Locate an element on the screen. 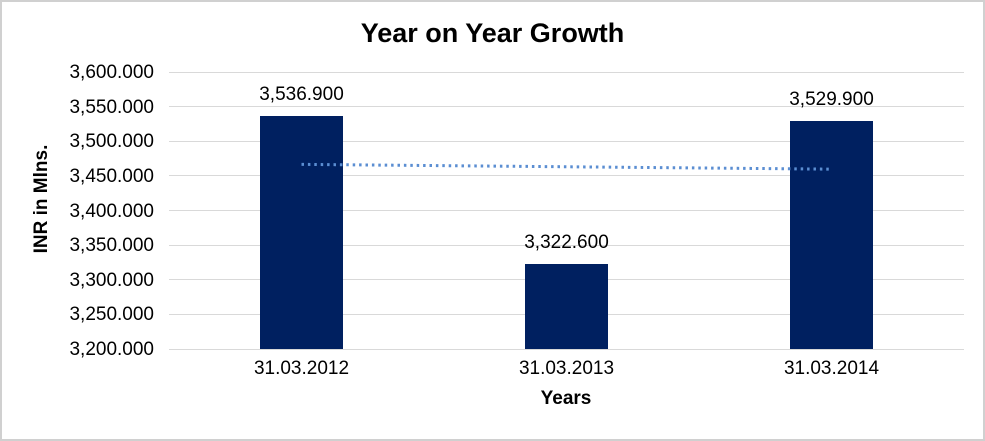 Image resolution: width=985 pixels, height=441 pixels. bar-31.03.2013 is located at coordinates (566, 306).